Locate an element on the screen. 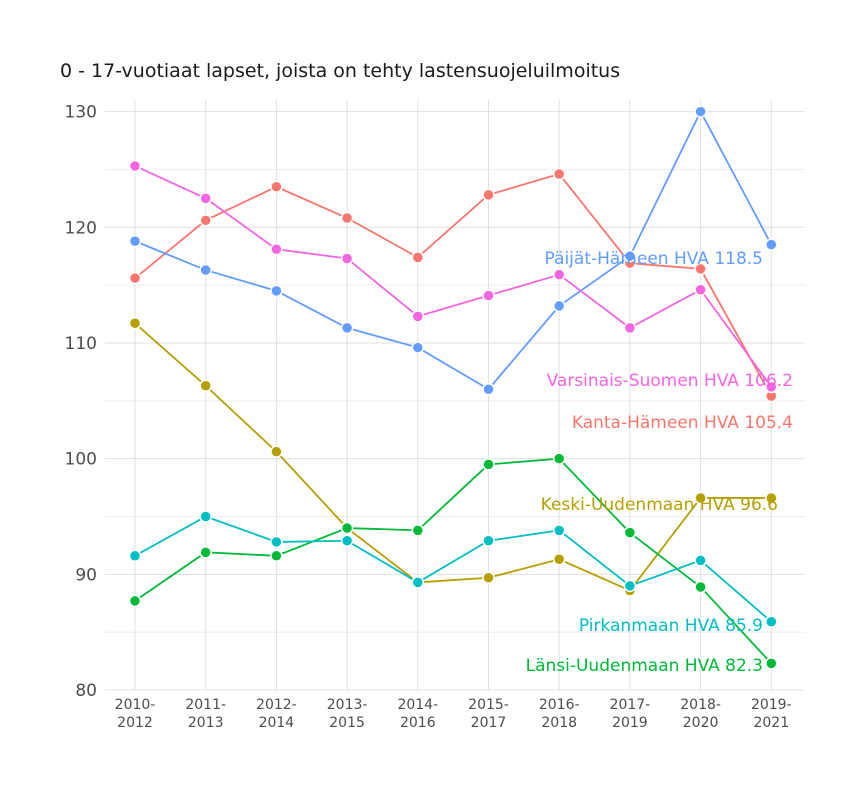 The width and height of the screenshot is (864, 792). series-end-label: Länsi-Uudenmaan HVA 82.3 is located at coordinates (644, 666).